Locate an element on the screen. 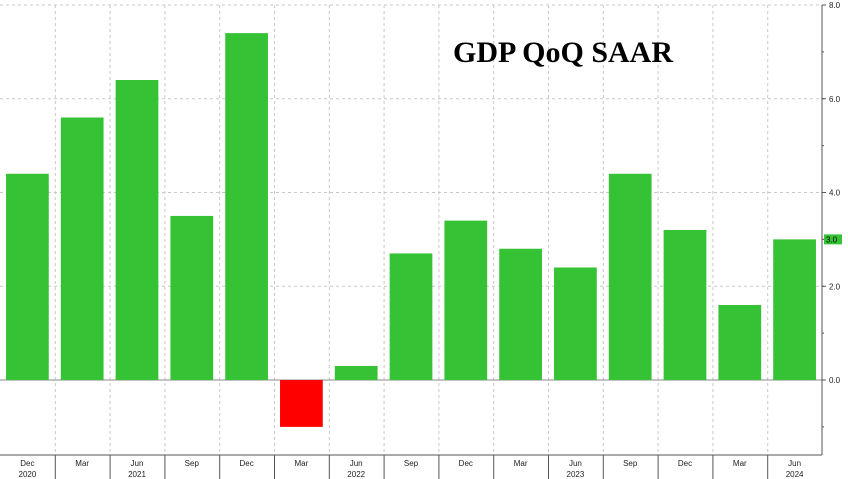 This screenshot has height=479, width=848. x-tick-label-year: 2024 is located at coordinates (795, 474).